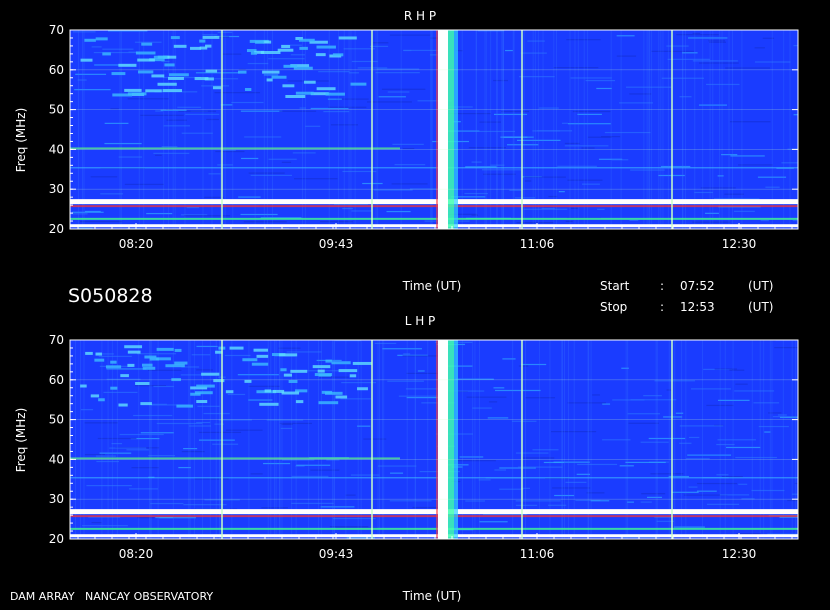  What do you see at coordinates (447, 439) in the screenshot?
I see `lhp-broadband-burst` at bounding box center [447, 439].